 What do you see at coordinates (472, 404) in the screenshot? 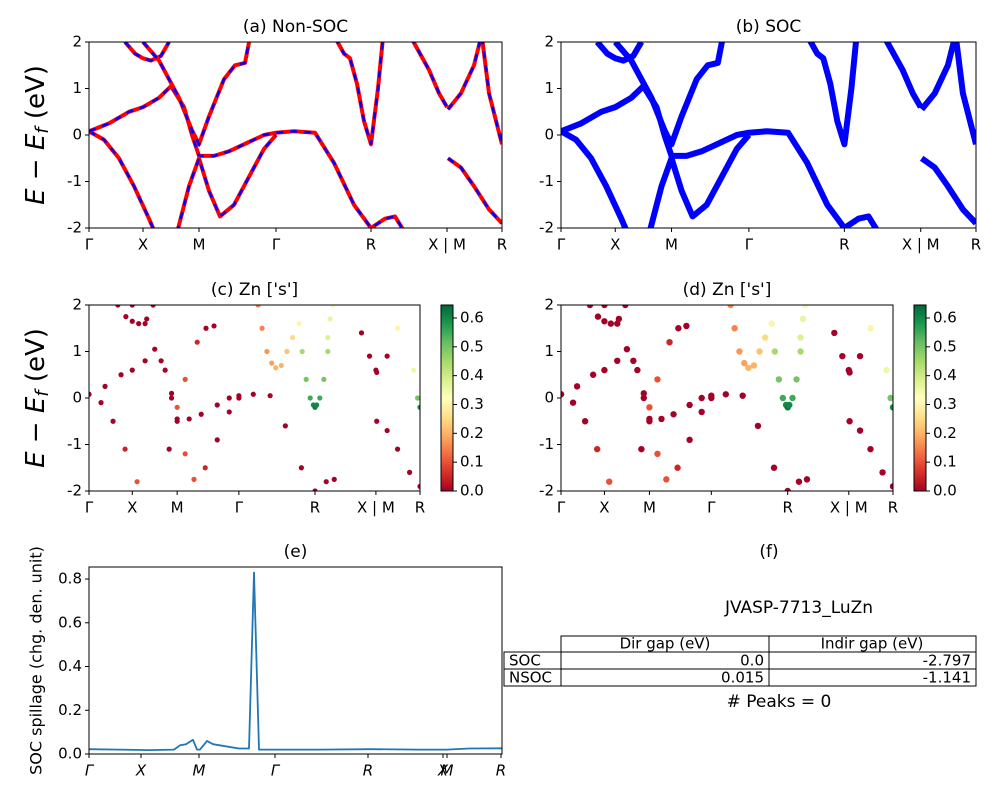
I see `colorbar-tick-label: 0.3` at bounding box center [472, 404].